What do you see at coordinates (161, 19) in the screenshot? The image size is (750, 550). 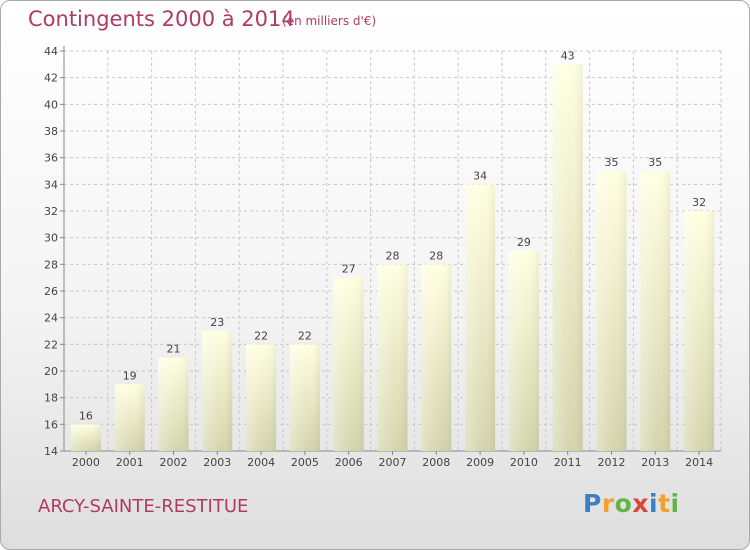 I see `chart-title: Contingents 2000 à 2014` at bounding box center [161, 19].